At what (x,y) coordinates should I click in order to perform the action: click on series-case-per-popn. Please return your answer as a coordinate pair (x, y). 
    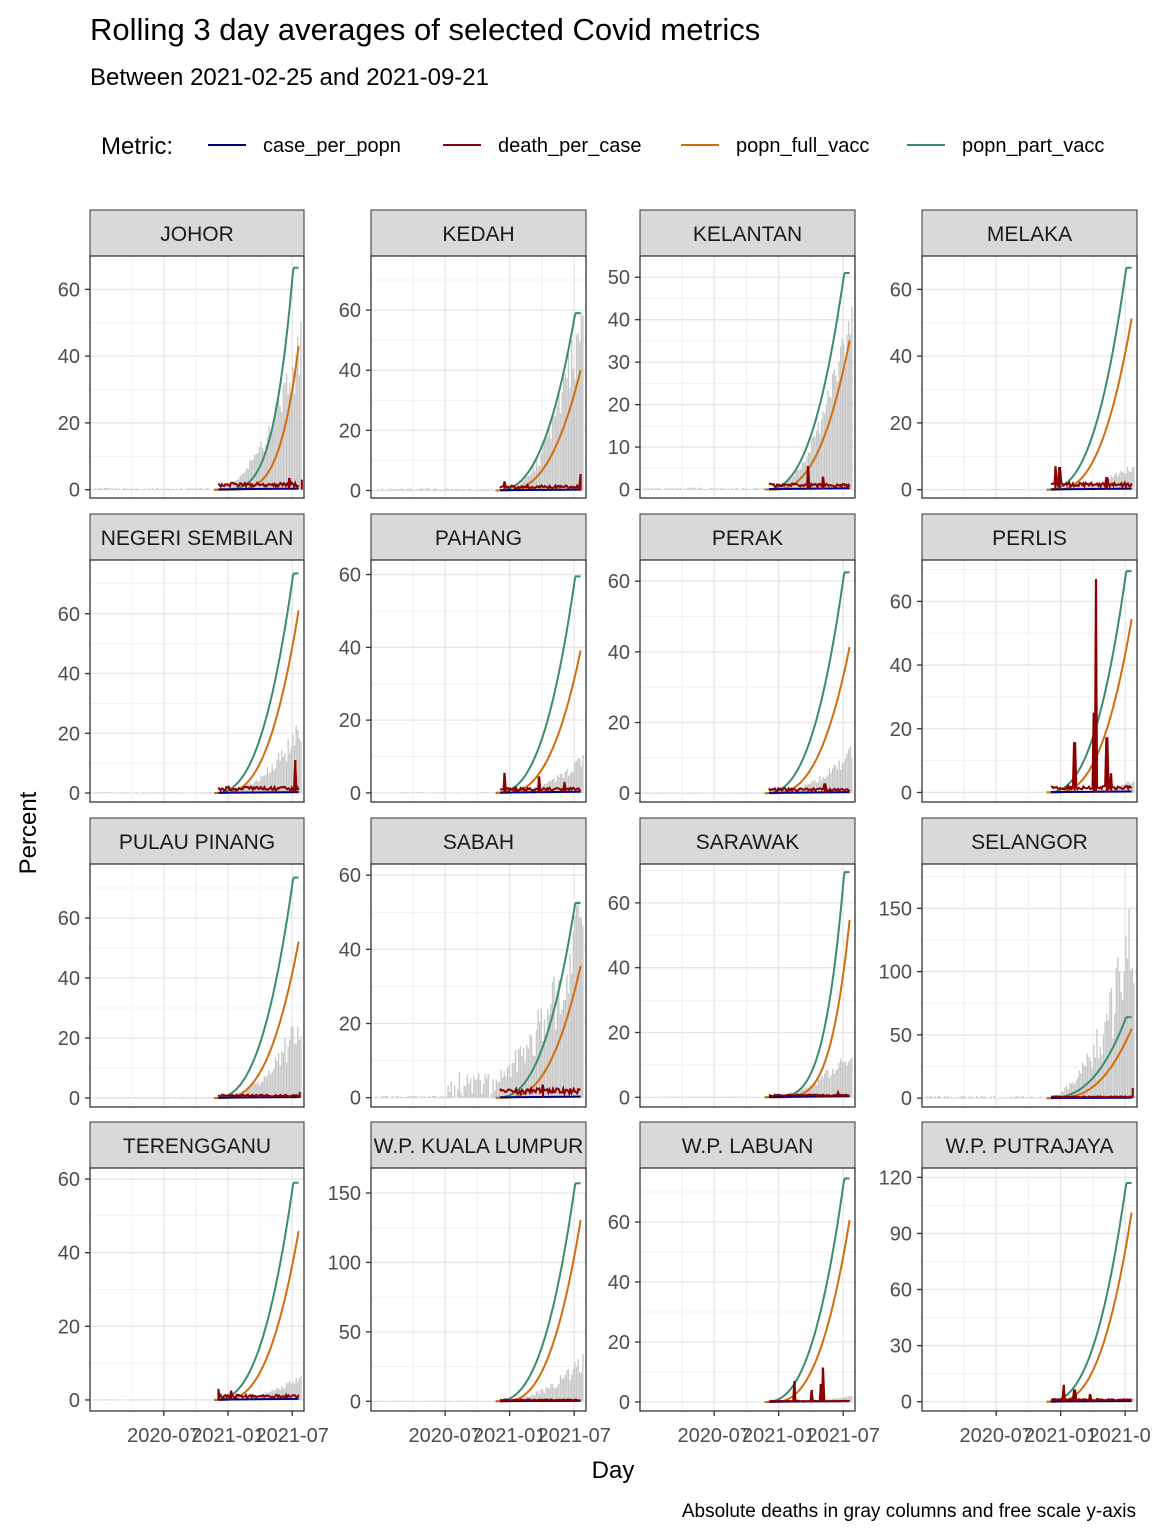
    Looking at the image, I should click on (540, 1097).